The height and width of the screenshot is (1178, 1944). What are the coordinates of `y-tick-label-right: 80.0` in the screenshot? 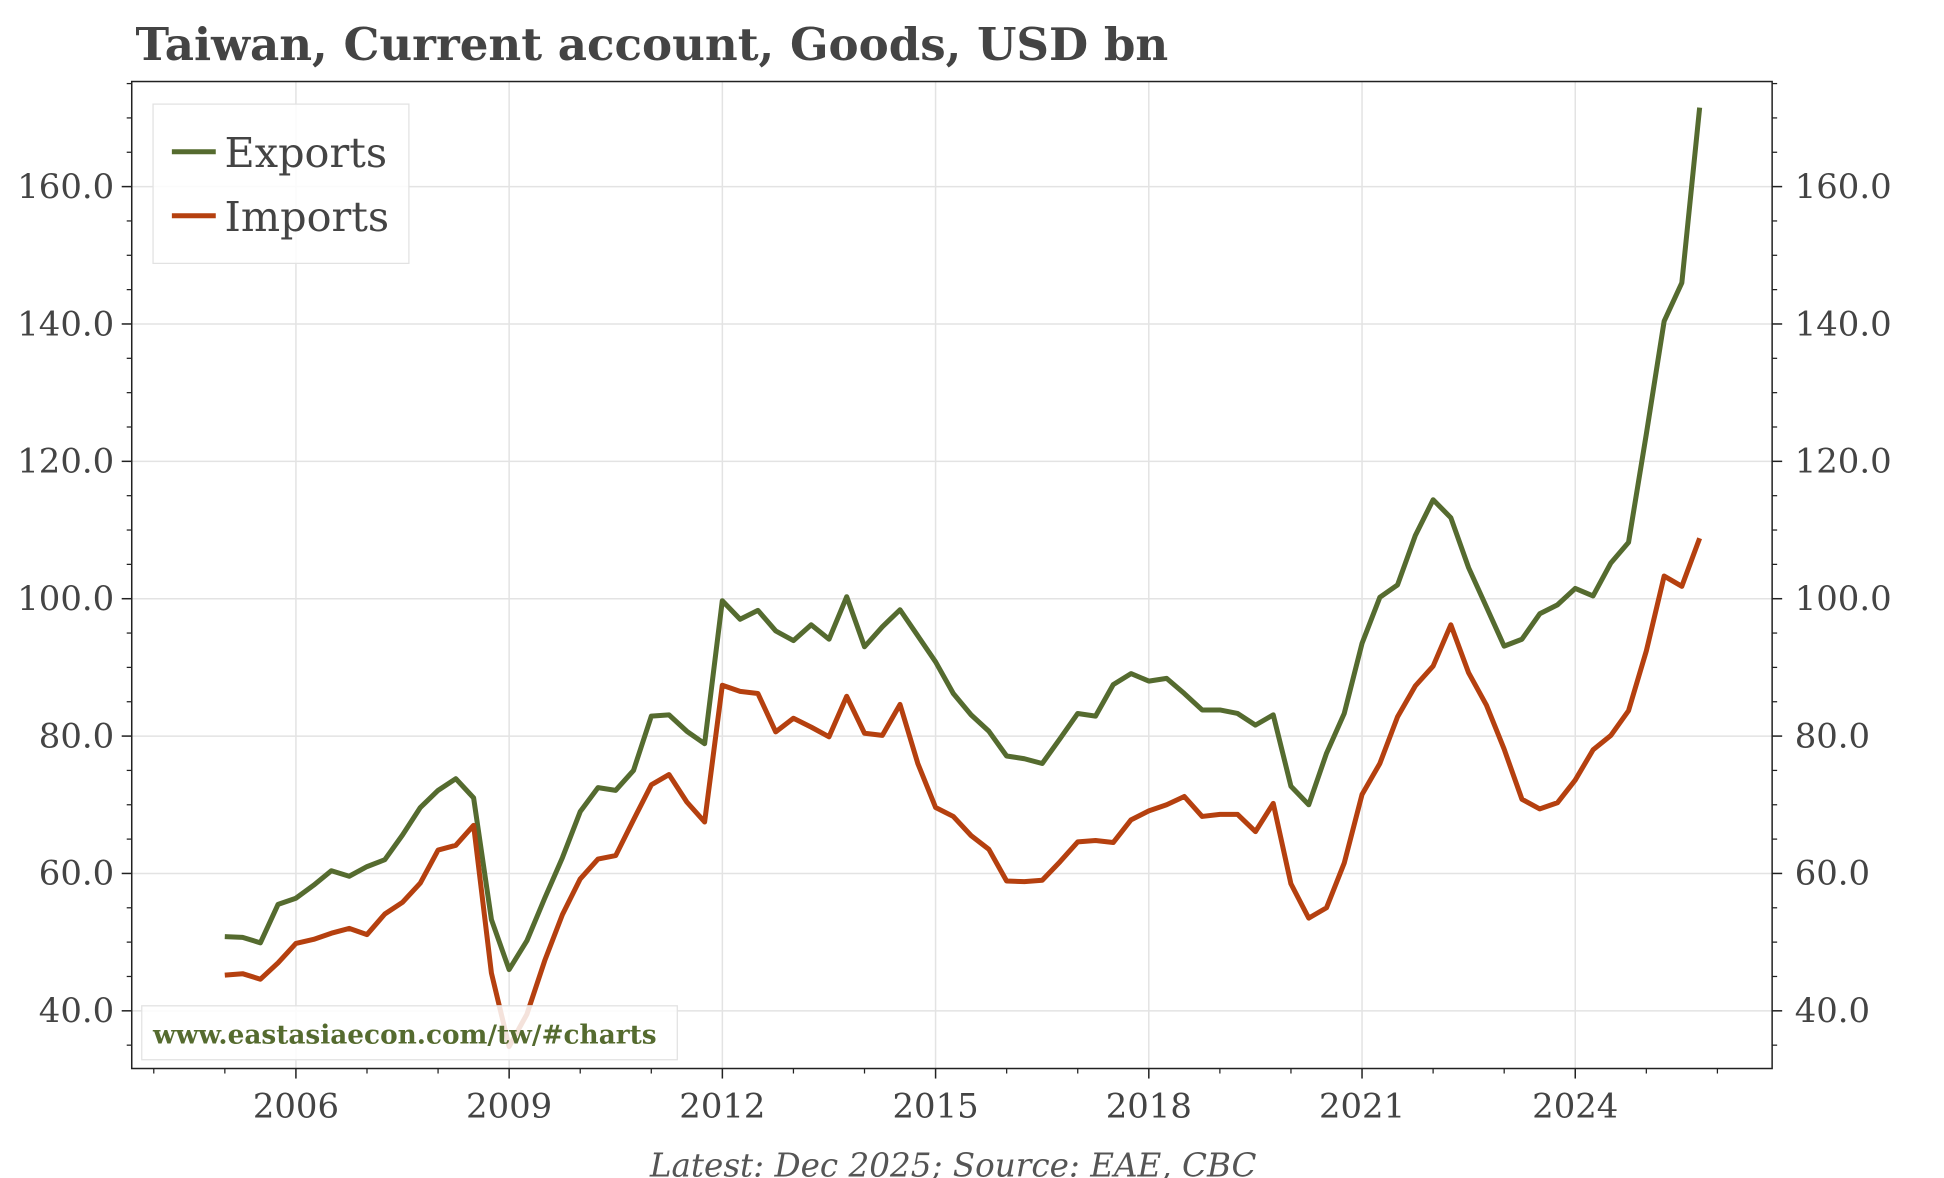 It's located at (1832, 735).